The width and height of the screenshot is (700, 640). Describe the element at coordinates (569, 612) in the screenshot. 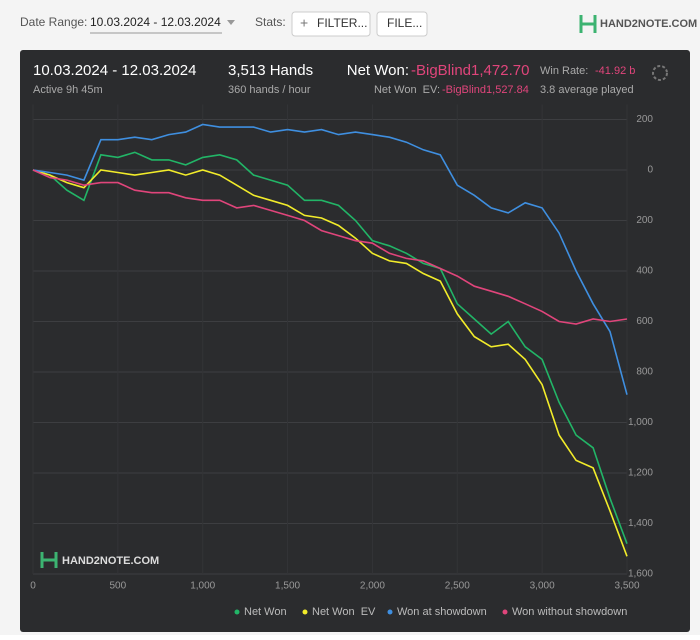

I see `legend-label: Won without showdown` at that location.